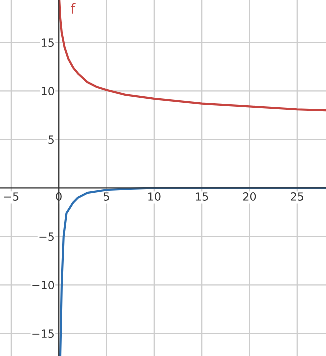 The height and width of the screenshot is (356, 326). What do you see at coordinates (107, 196) in the screenshot?
I see `x-tick-label: 5` at bounding box center [107, 196].